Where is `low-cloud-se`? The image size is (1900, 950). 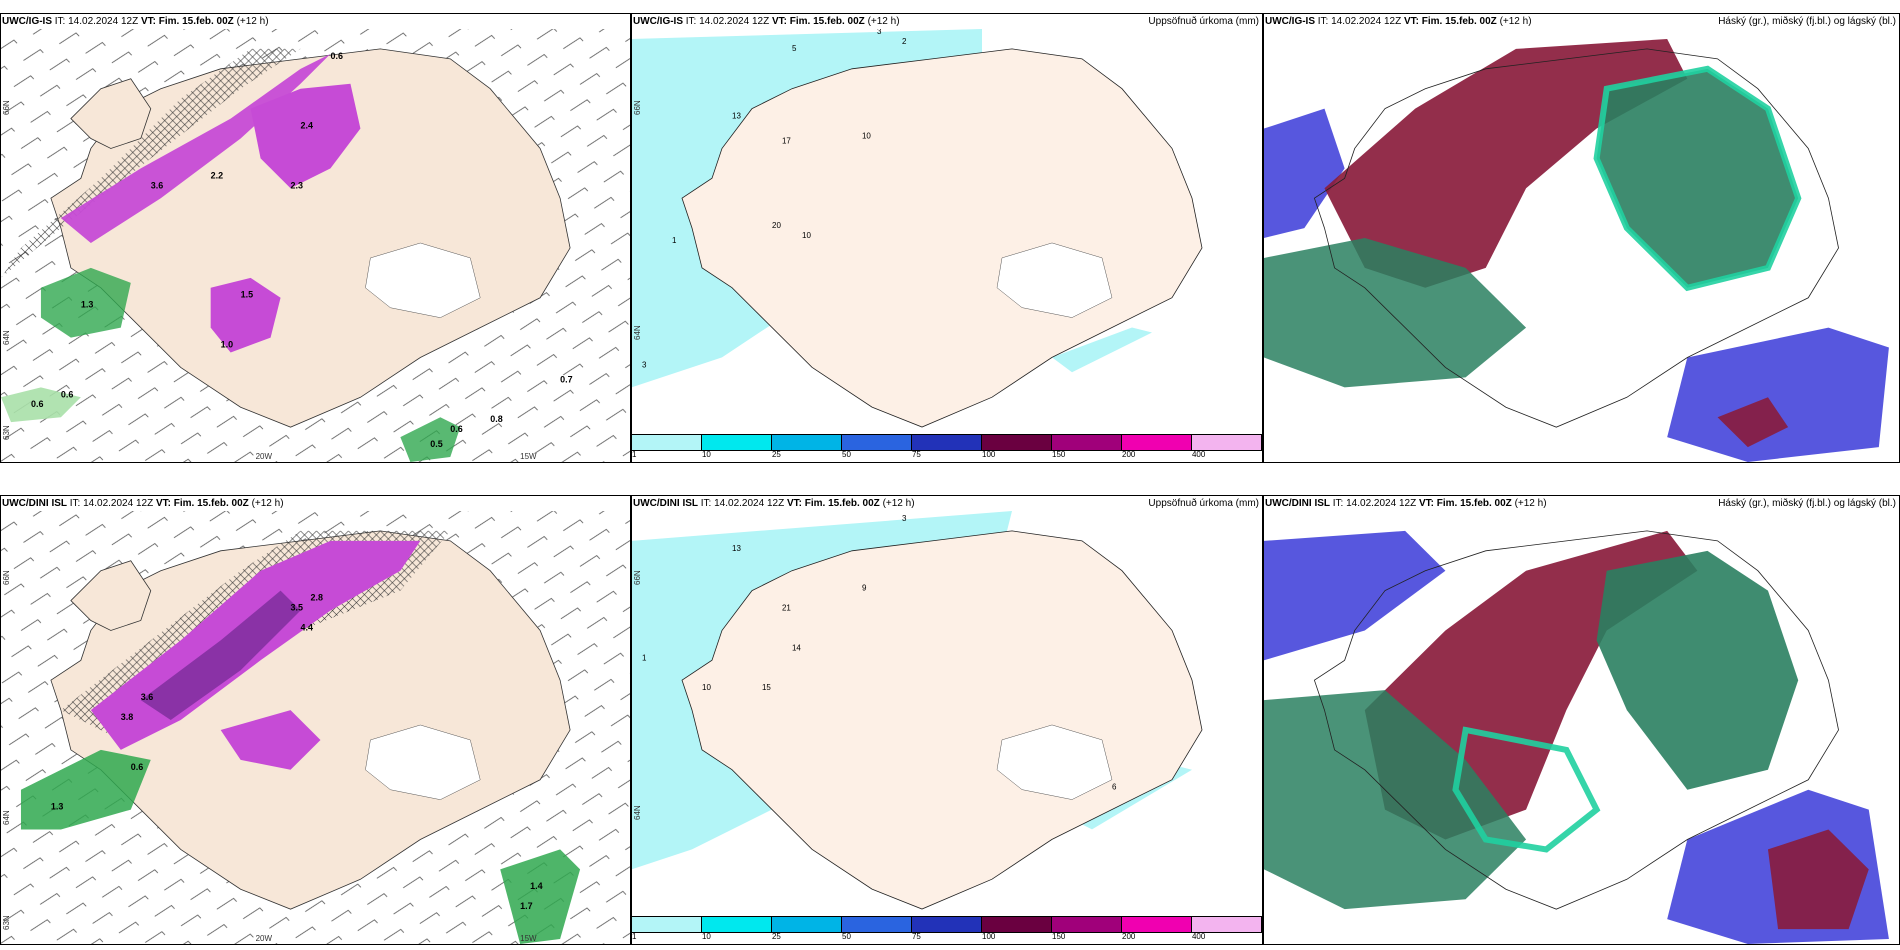 low-cloud-se is located at coordinates (1778, 394).